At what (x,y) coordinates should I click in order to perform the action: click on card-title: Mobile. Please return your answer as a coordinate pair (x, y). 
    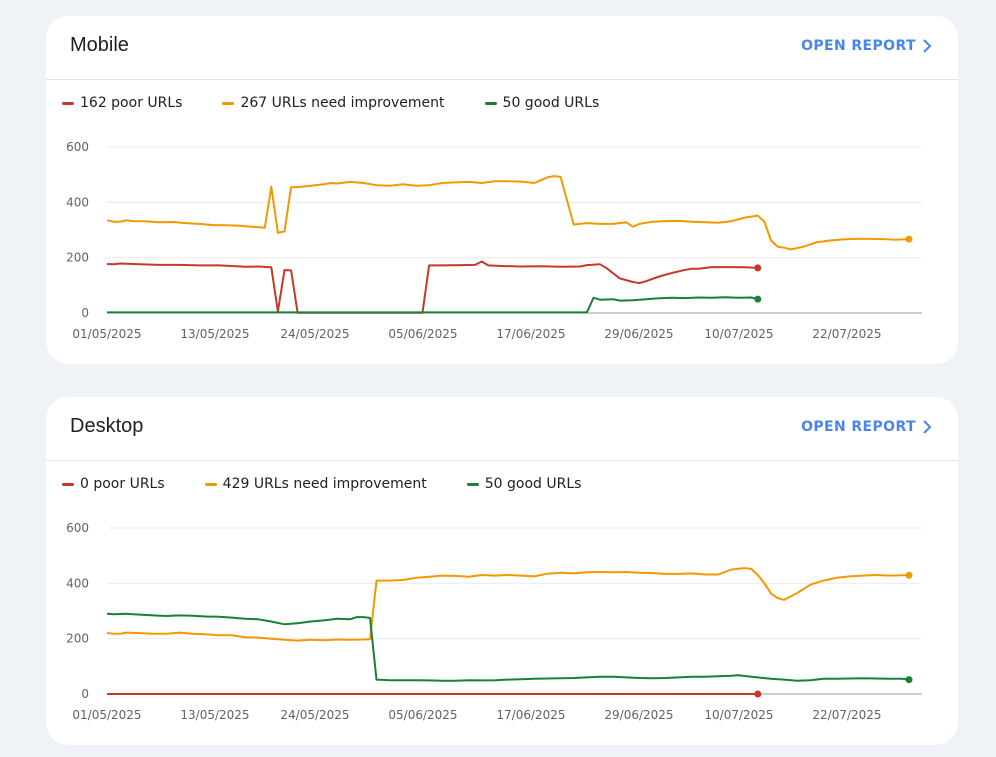
    Looking at the image, I should click on (99, 45).